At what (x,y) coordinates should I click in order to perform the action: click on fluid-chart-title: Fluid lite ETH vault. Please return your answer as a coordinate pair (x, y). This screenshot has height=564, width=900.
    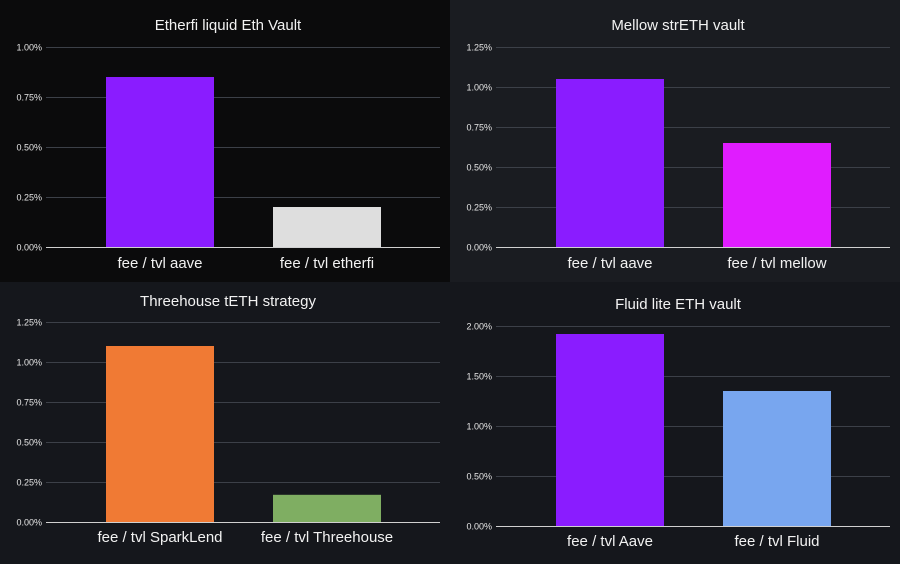
    Looking at the image, I should click on (678, 304).